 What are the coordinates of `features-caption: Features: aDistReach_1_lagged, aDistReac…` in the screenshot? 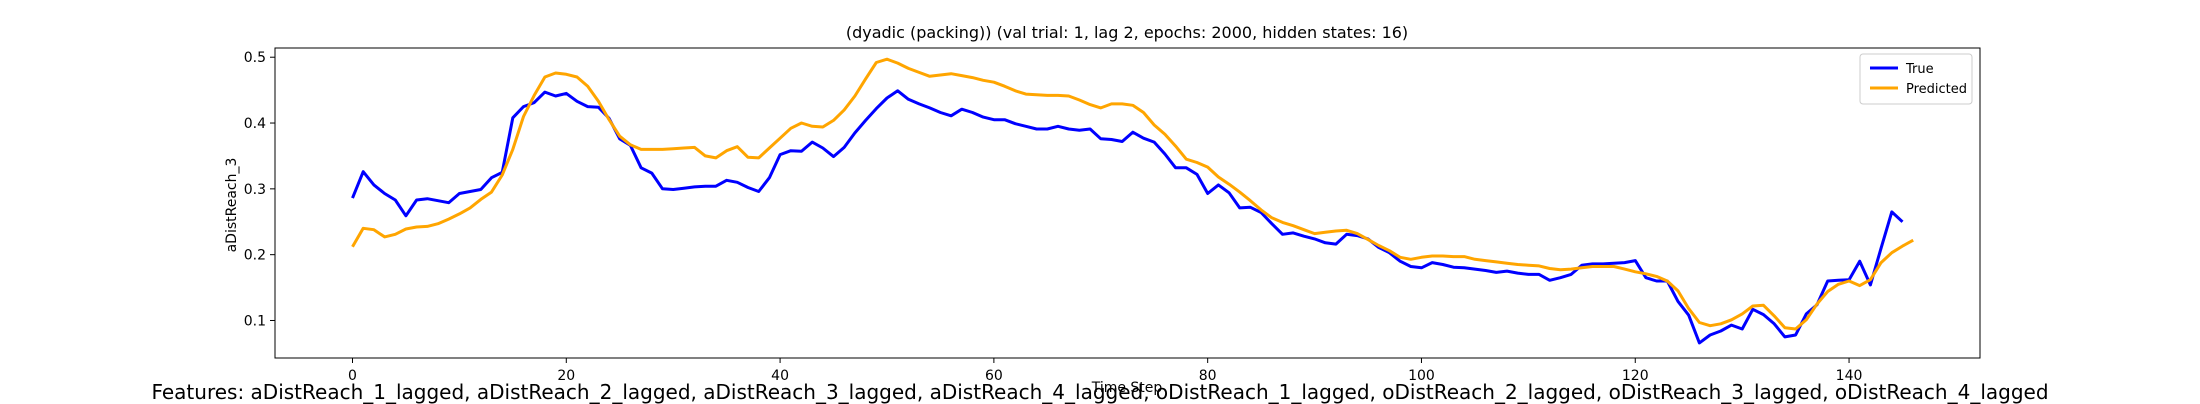 It's located at (1100, 392).